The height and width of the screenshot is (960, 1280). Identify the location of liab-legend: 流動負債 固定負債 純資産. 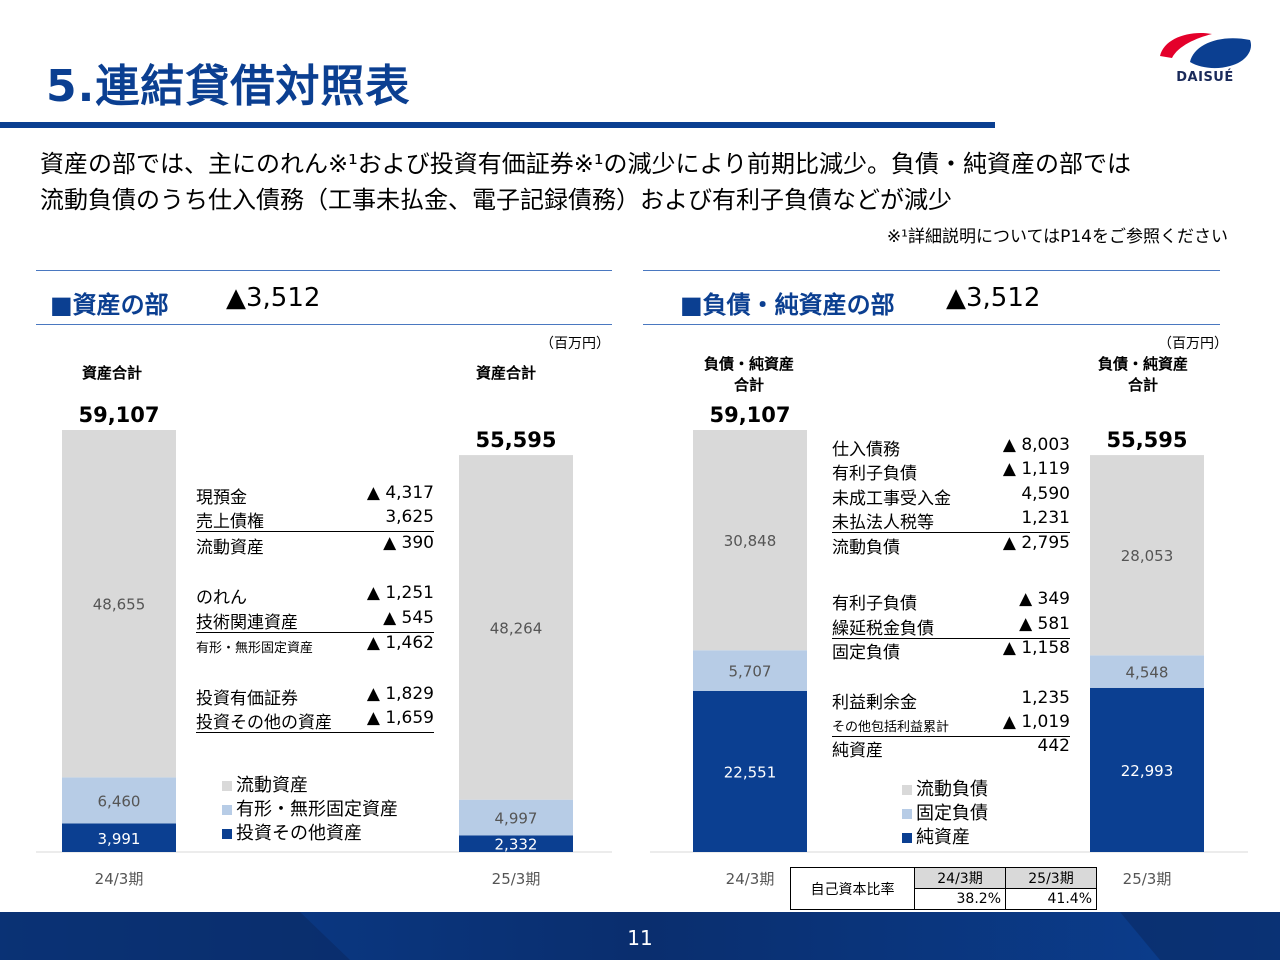
(945, 814).